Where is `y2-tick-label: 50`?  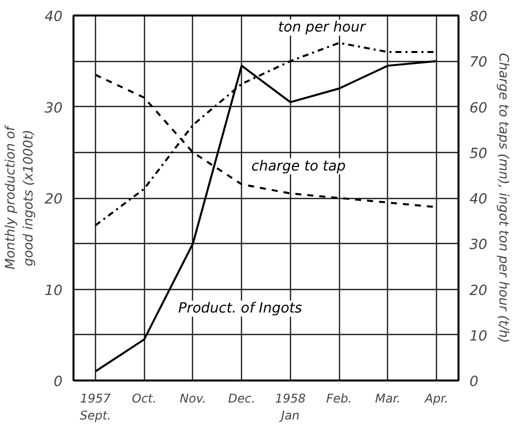 y2-tick-label: 50 is located at coordinates (479, 154).